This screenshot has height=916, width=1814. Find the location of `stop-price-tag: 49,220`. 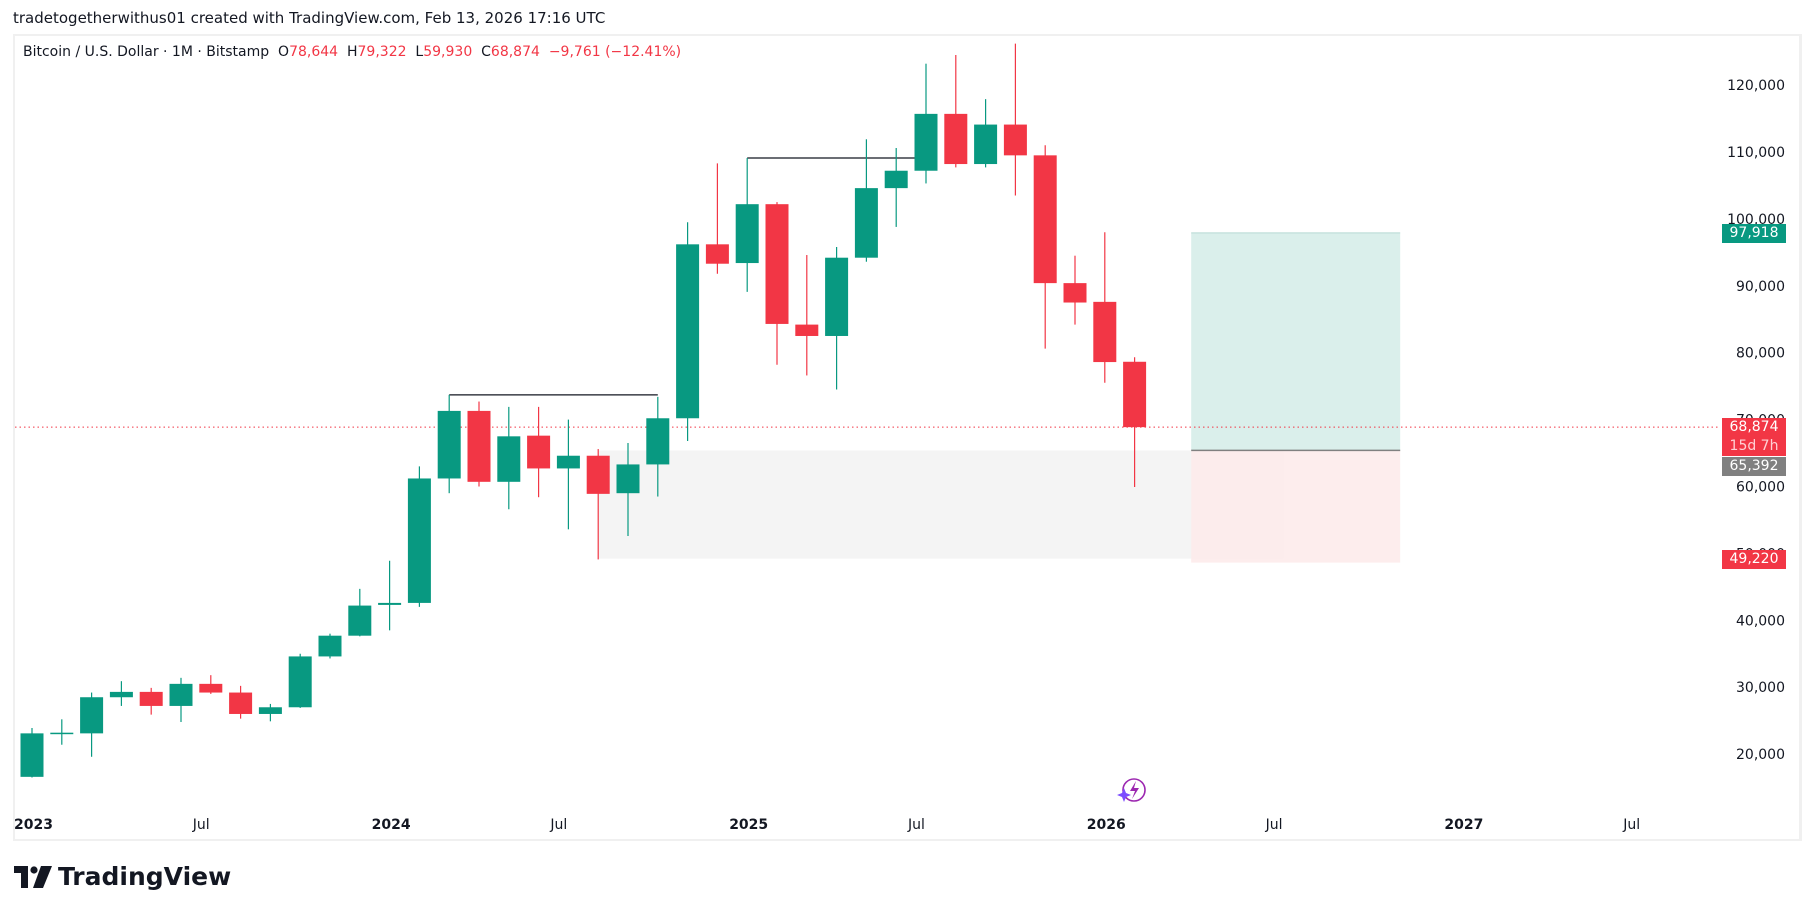

stop-price-tag: 49,220 is located at coordinates (1754, 559).